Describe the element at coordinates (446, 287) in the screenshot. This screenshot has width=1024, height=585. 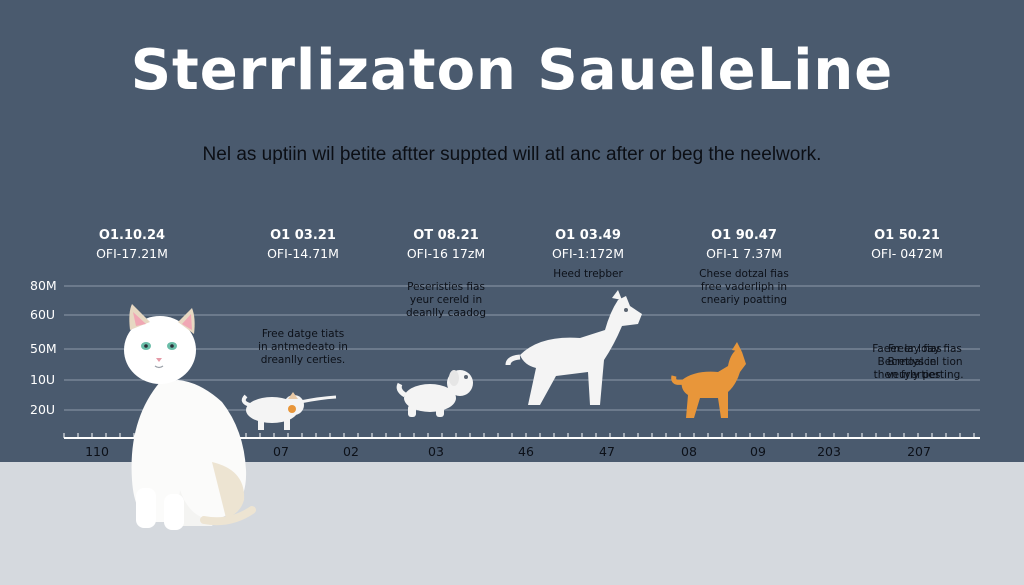
I see `event-note: Peseristies fias` at that location.